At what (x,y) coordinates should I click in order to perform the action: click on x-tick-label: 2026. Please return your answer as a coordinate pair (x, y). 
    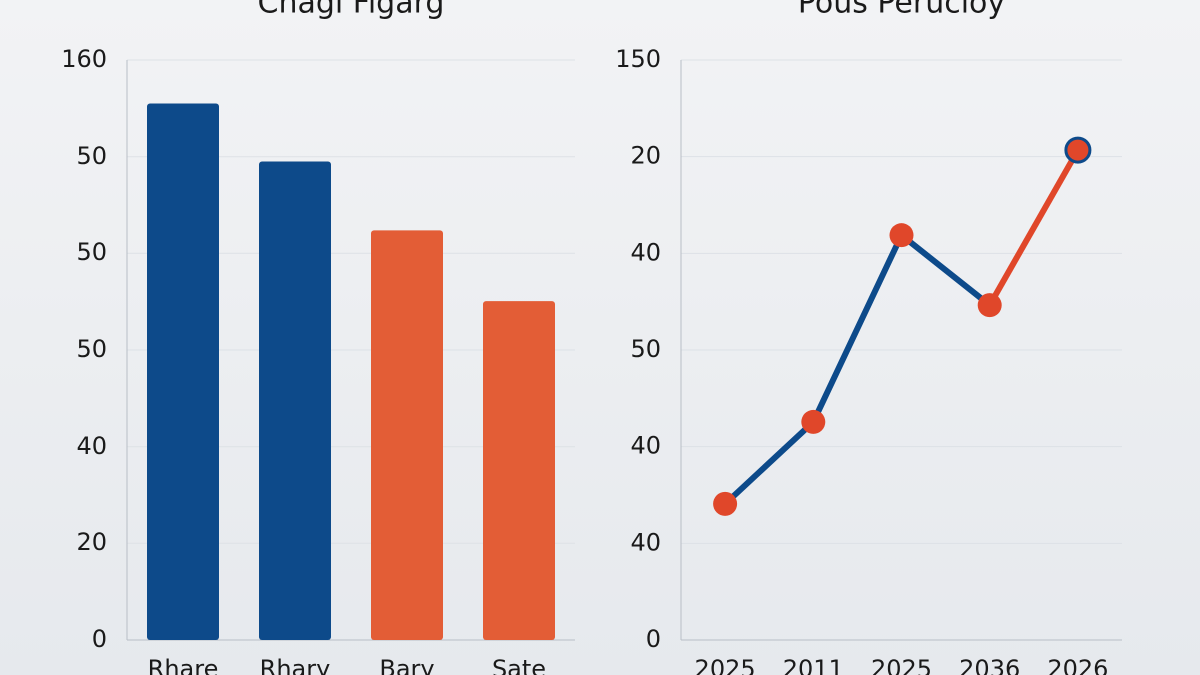
    Looking at the image, I should click on (1077, 665).